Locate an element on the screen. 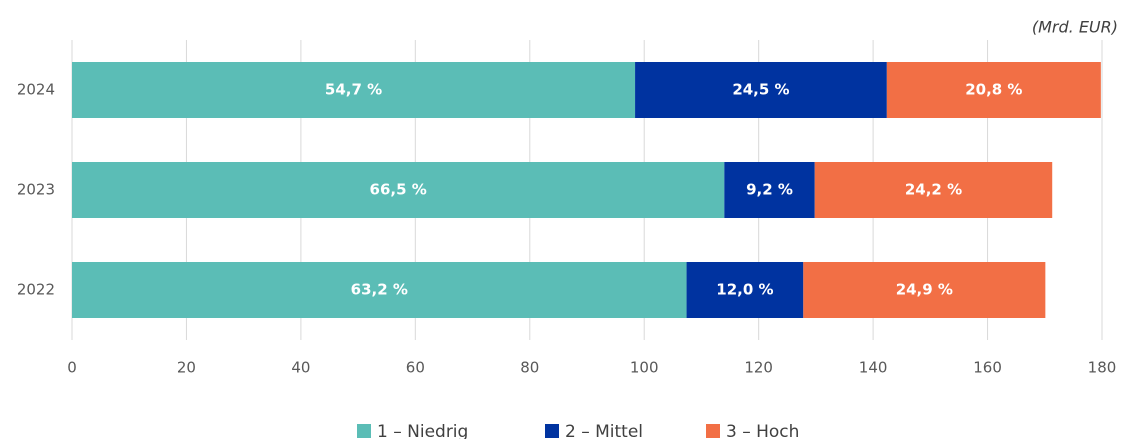 The width and height of the screenshot is (1123, 439). segment-label: 24,5 % is located at coordinates (760, 90).